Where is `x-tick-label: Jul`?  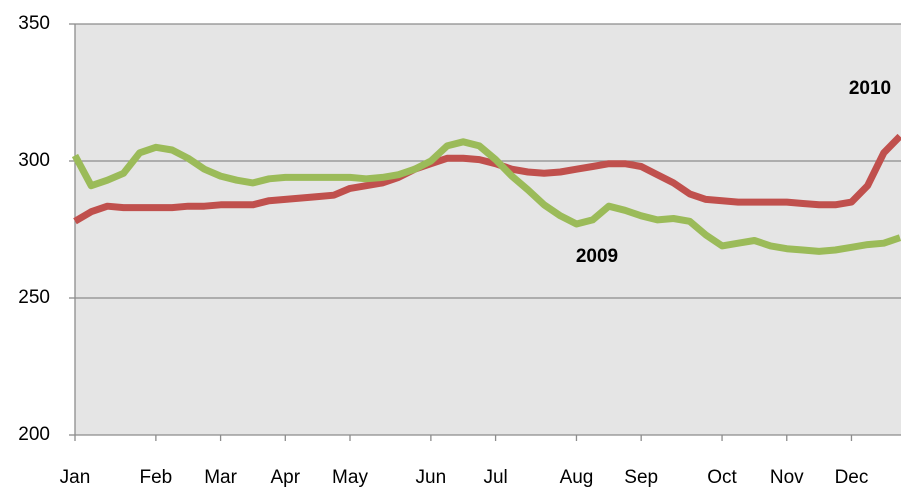 x-tick-label: Jul is located at coordinates (495, 477).